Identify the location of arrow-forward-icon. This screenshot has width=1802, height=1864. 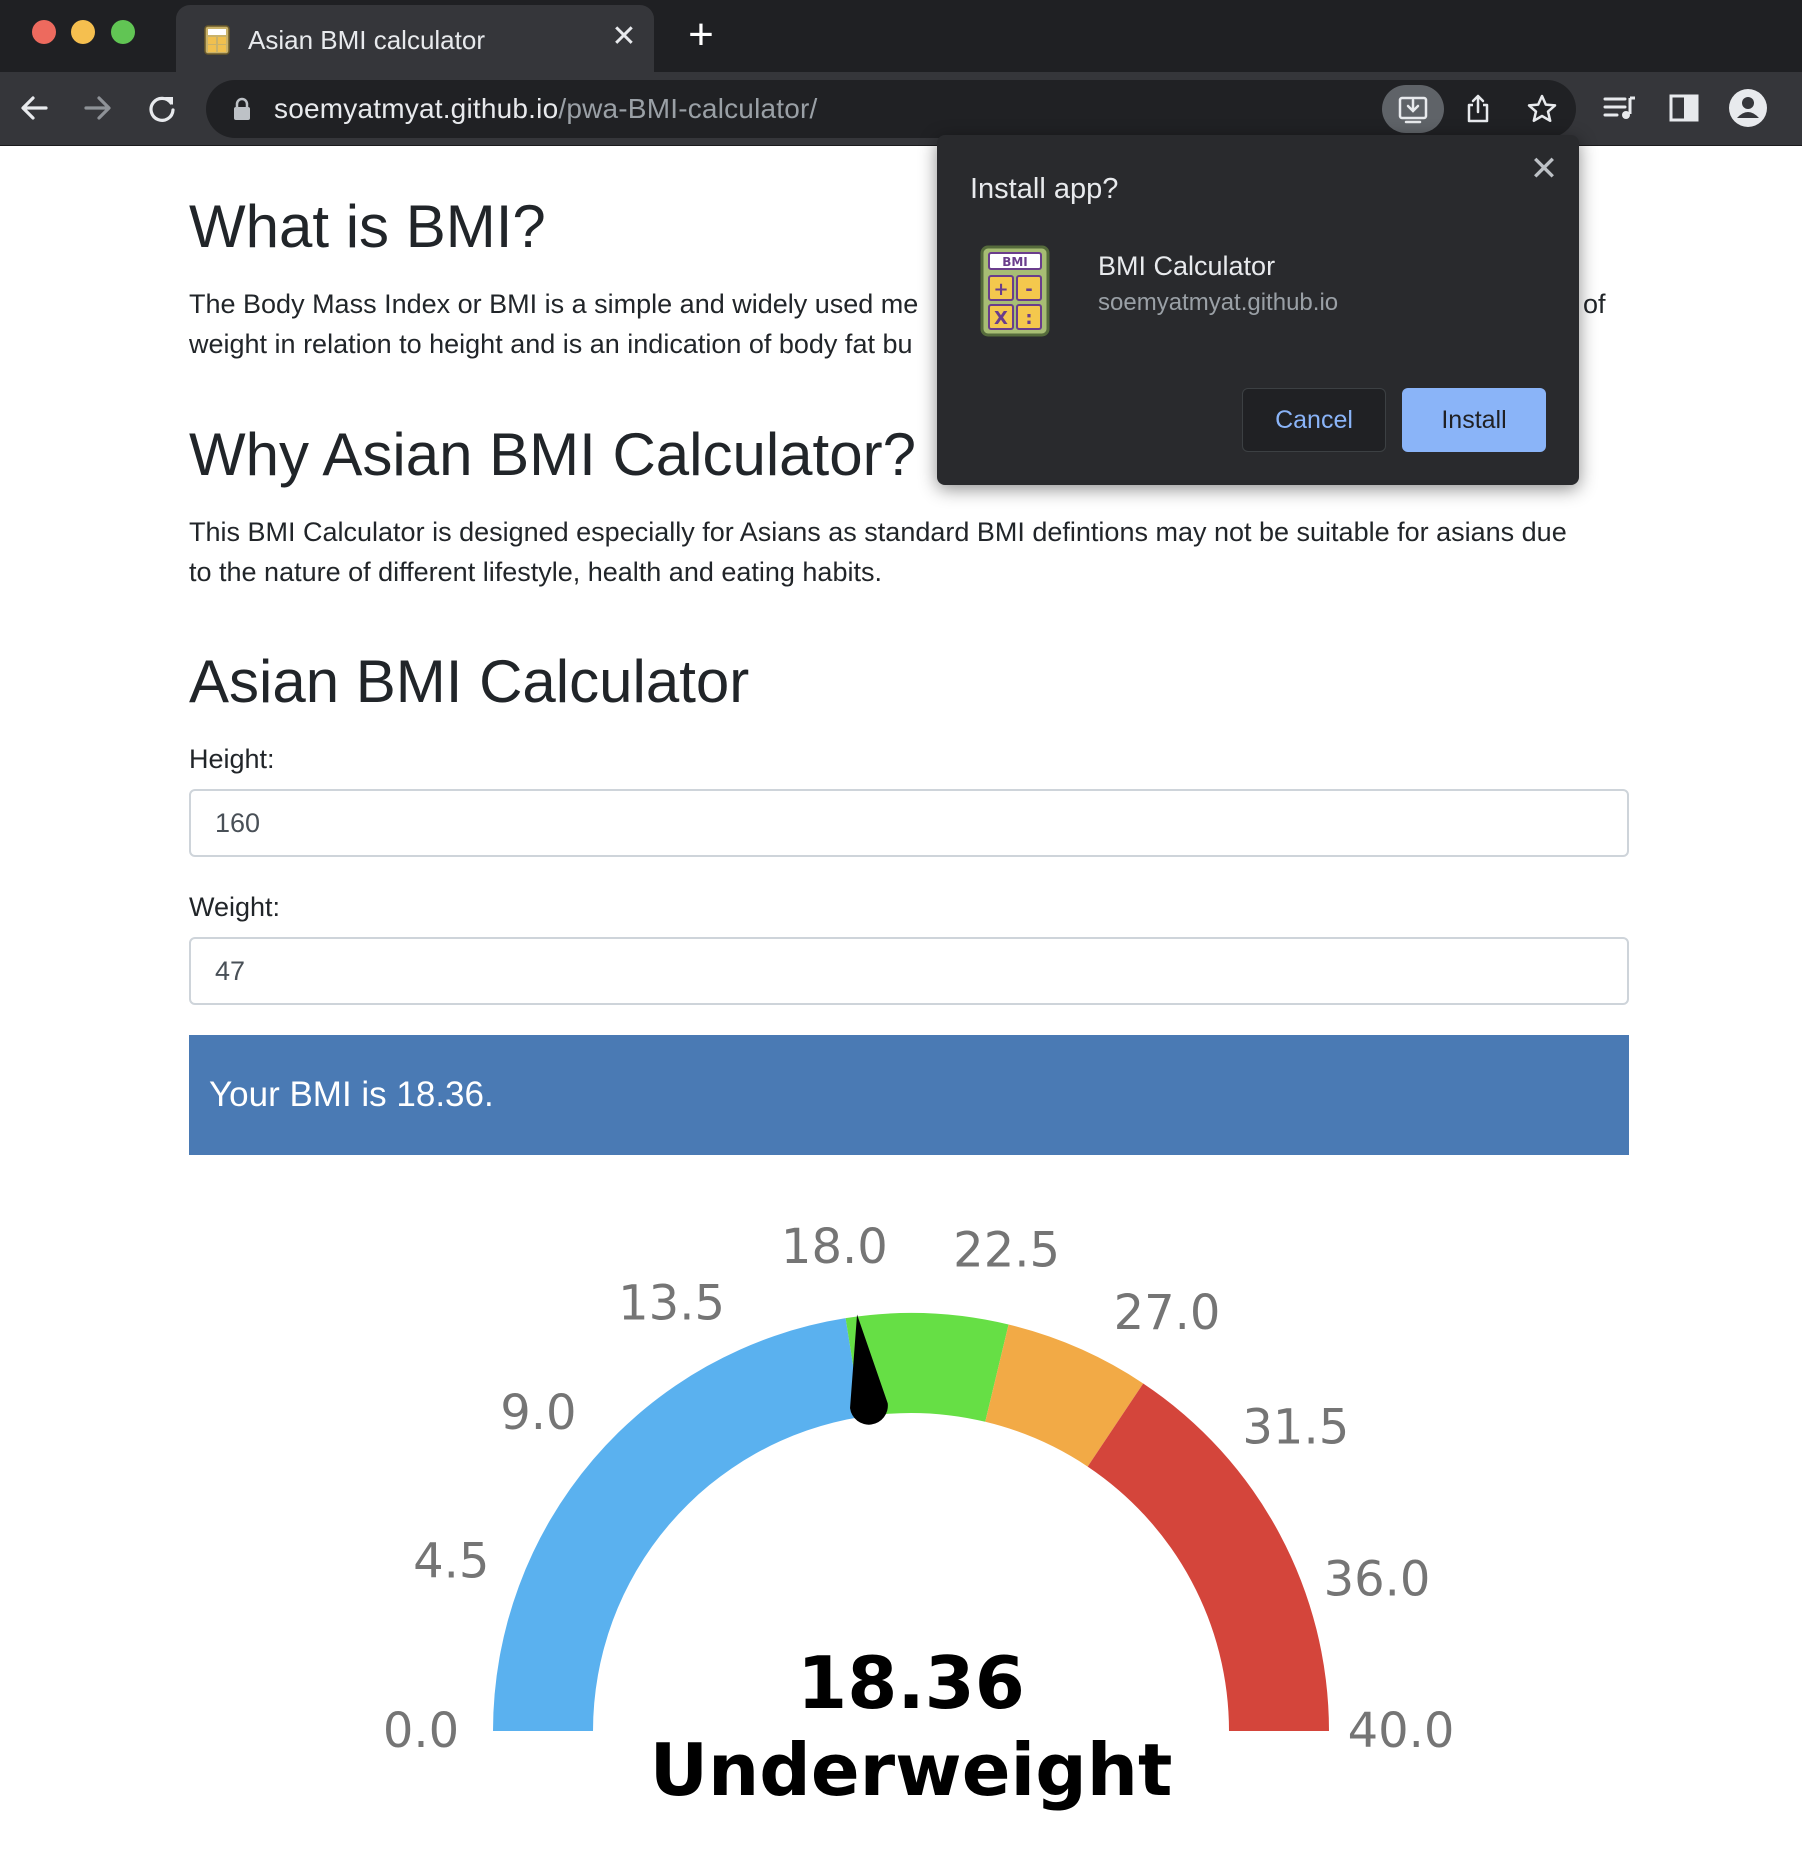
(97, 108).